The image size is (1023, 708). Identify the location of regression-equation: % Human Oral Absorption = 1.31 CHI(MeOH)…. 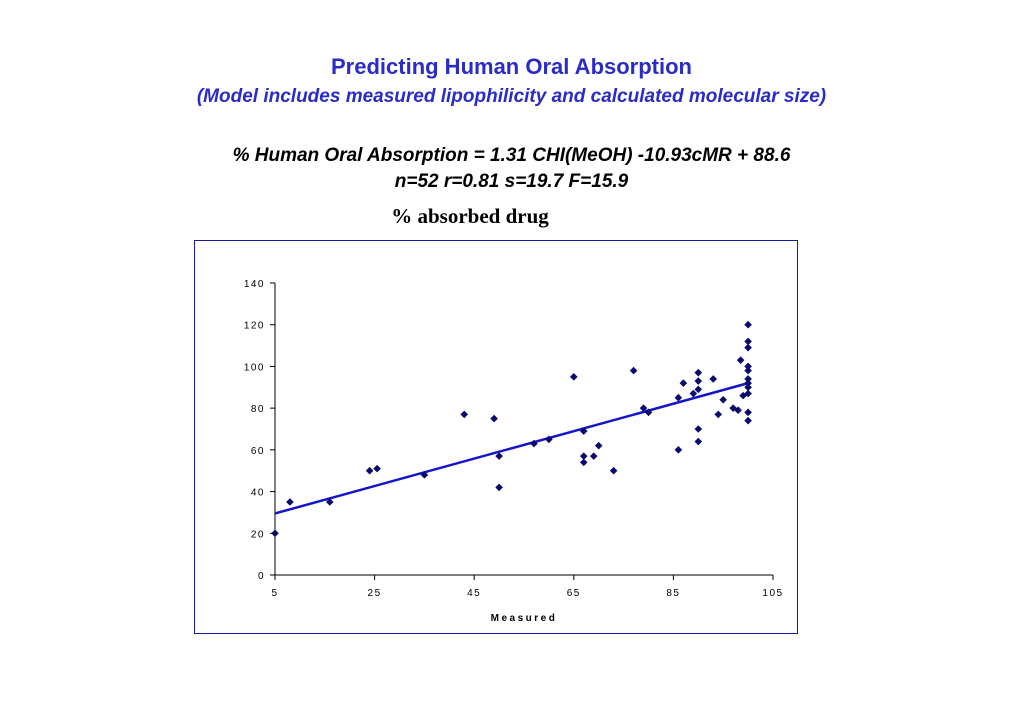
(511, 155).